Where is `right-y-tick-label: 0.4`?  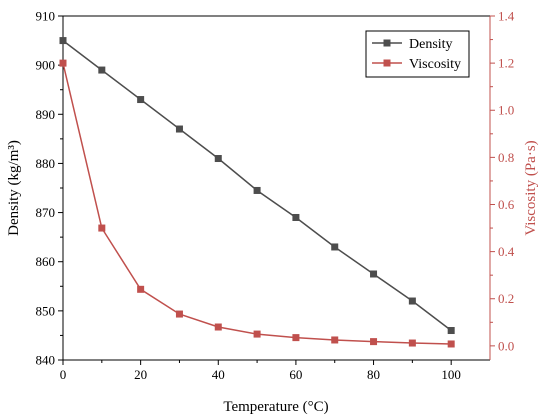 right-y-tick-label: 0.4 is located at coordinates (506, 251).